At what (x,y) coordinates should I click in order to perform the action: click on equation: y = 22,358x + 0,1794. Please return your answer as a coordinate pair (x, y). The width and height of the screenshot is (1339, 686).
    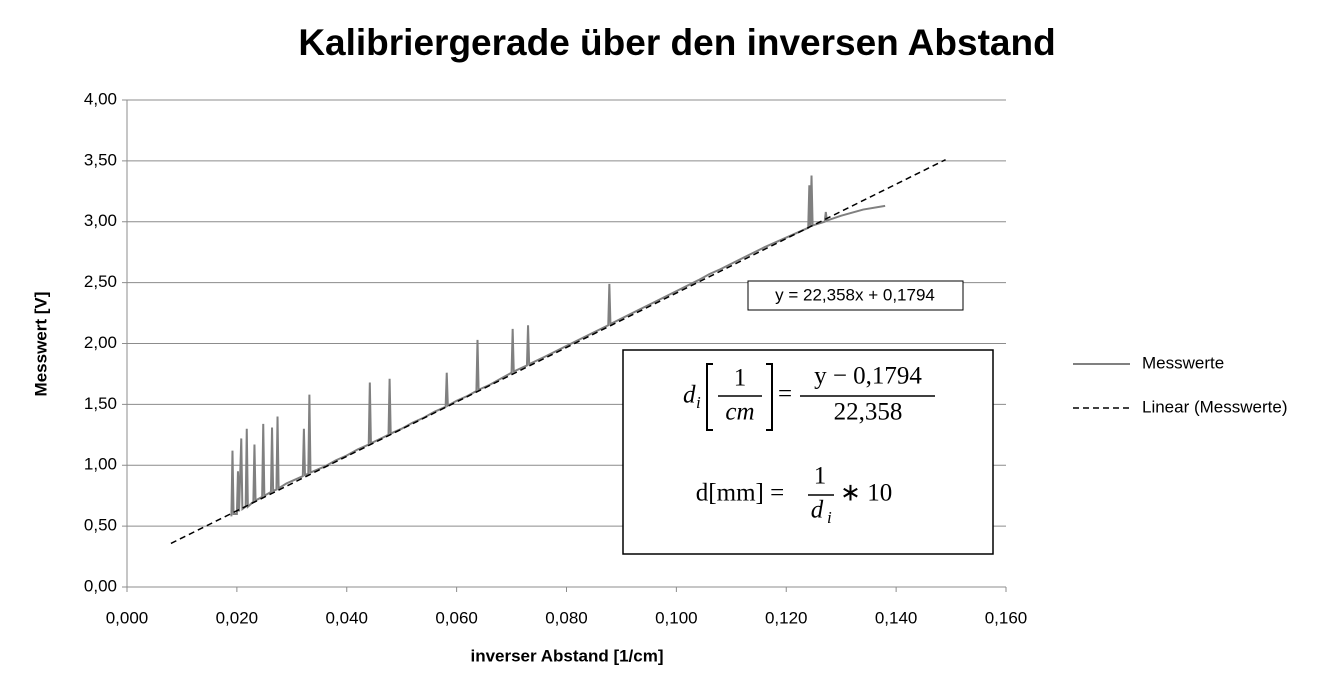
    Looking at the image, I should click on (855, 294).